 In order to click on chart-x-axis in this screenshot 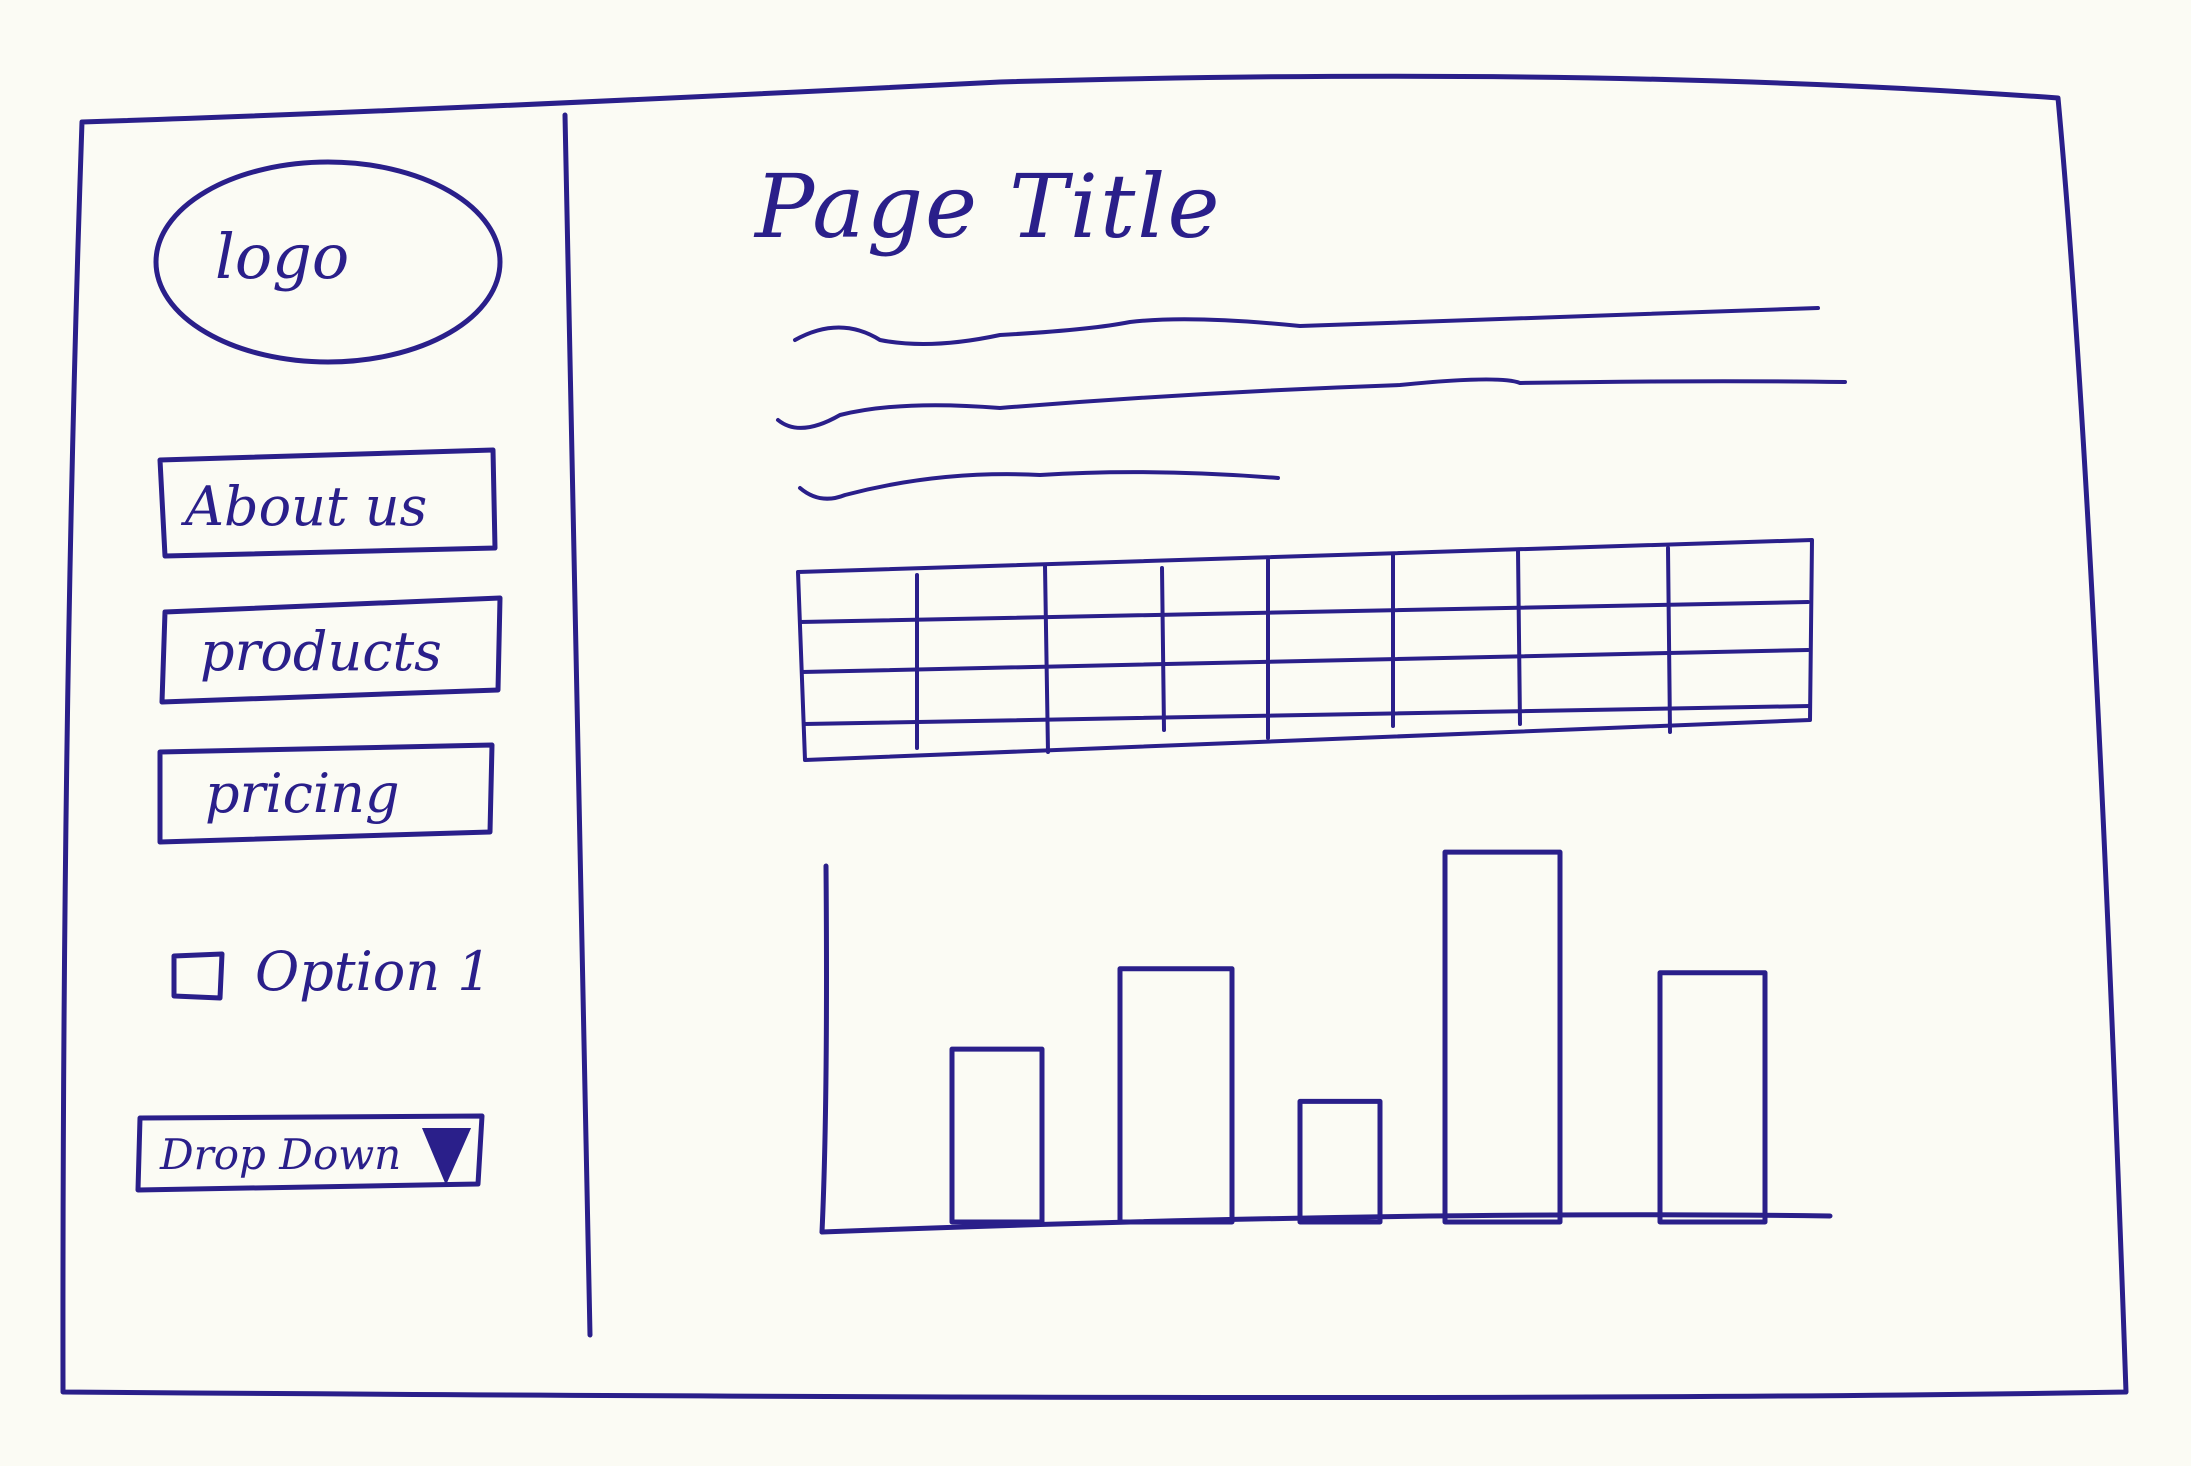, I will do `click(1326, 1223)`.